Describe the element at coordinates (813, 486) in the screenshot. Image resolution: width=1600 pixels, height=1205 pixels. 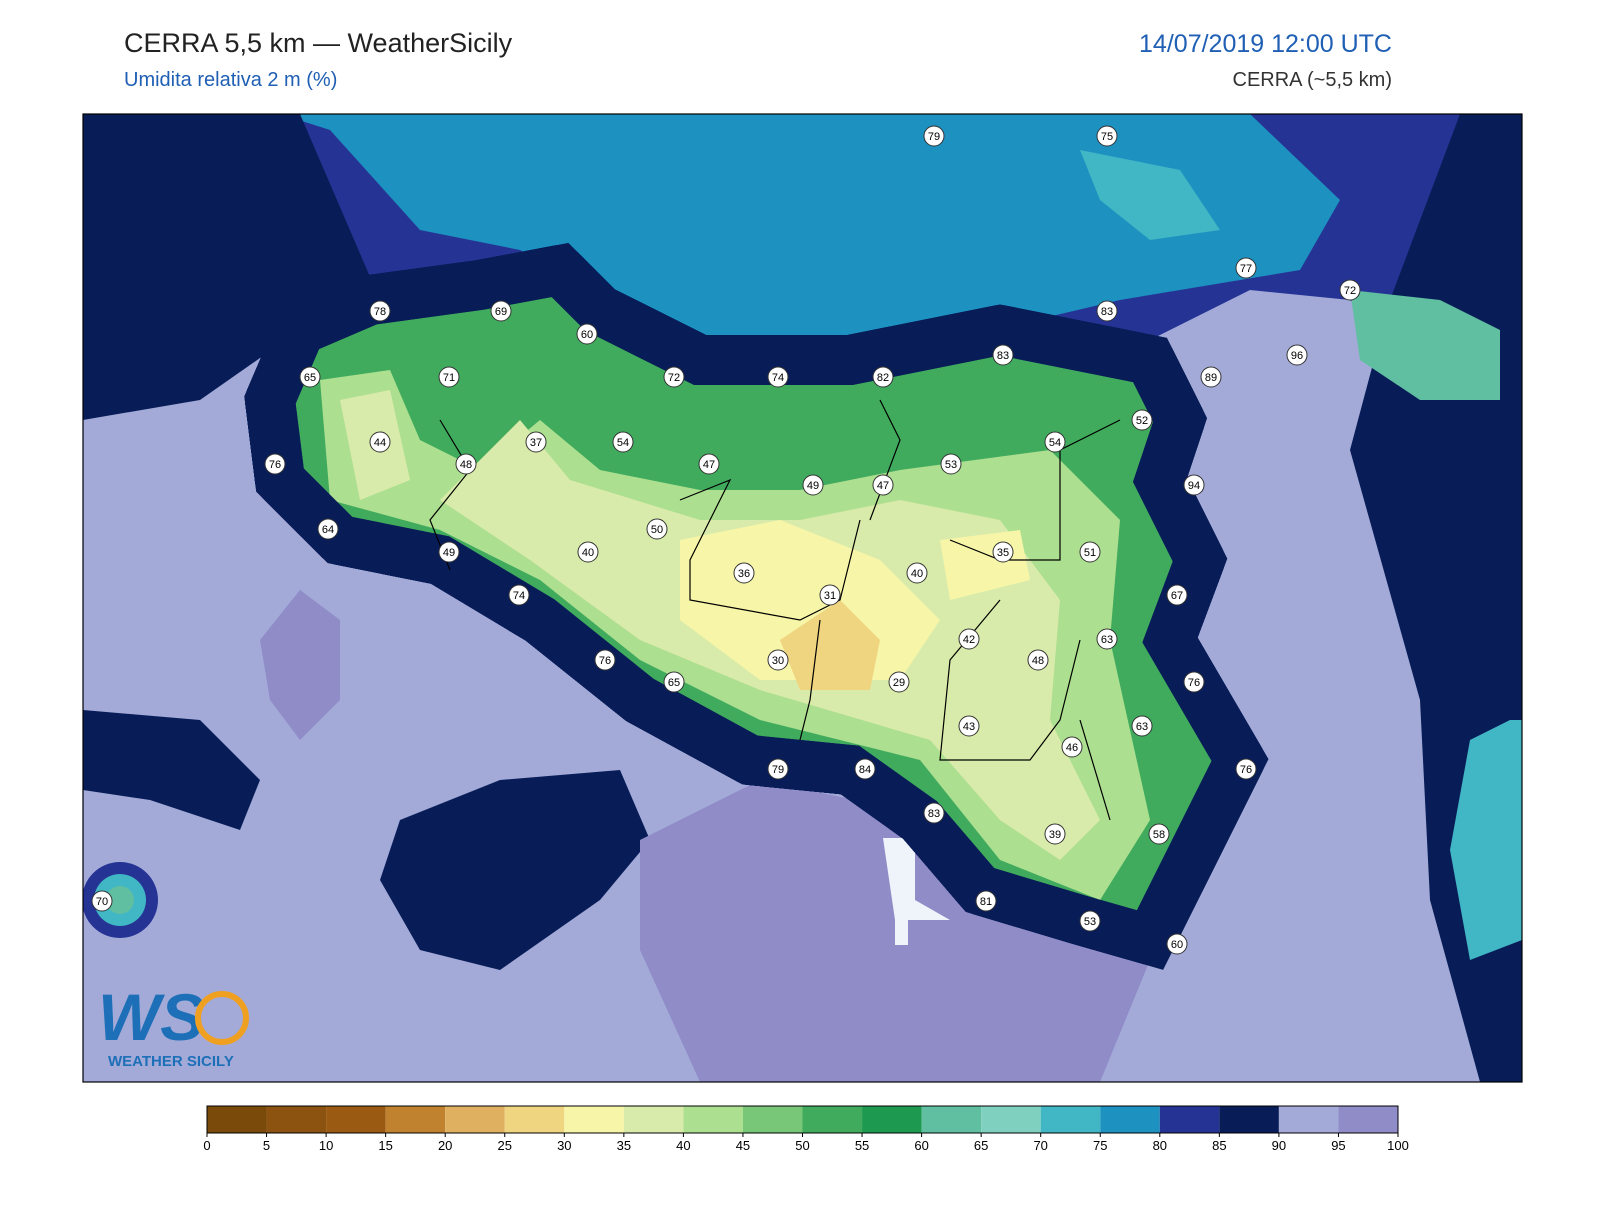
I see `station-value: 49` at that location.